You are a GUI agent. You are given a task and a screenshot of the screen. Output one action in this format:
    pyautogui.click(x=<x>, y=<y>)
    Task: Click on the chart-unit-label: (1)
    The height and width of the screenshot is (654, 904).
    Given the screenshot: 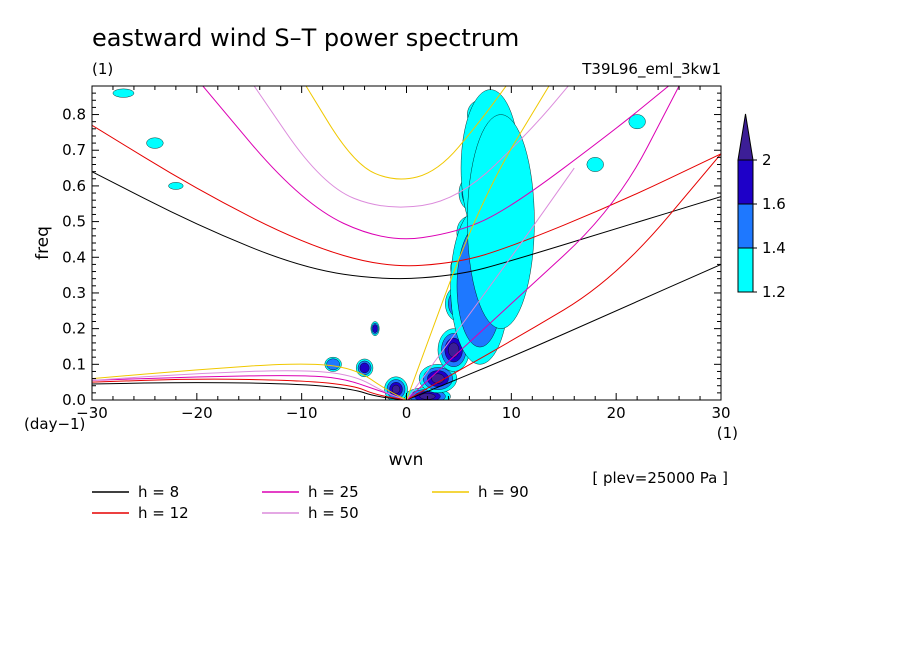 What is the action you would take?
    pyautogui.click(x=102, y=69)
    